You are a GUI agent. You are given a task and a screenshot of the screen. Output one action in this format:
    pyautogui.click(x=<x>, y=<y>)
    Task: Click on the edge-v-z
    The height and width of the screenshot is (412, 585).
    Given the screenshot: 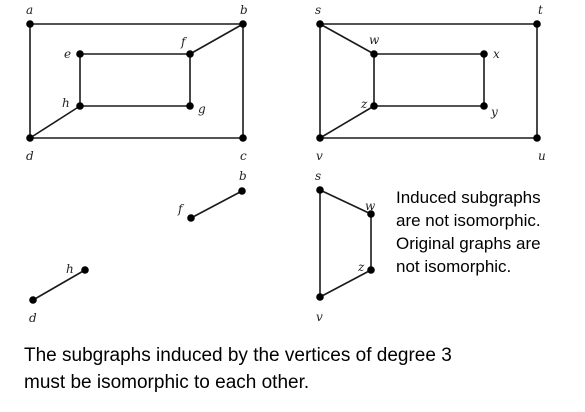 What is the action you would take?
    pyautogui.click(x=347, y=122)
    